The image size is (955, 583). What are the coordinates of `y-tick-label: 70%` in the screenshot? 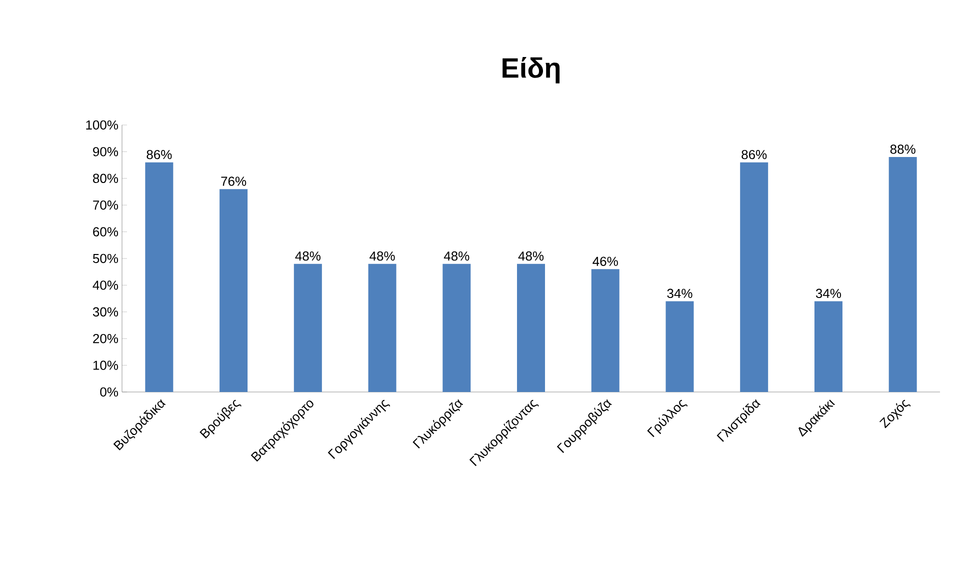 It's located at (105, 205).